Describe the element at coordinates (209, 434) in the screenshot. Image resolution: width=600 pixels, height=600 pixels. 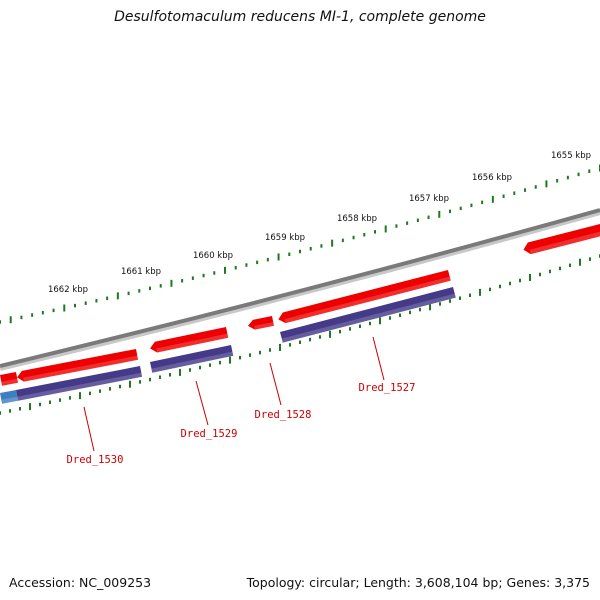
I see `gene-label-dred-1529: Dred_1529` at that location.